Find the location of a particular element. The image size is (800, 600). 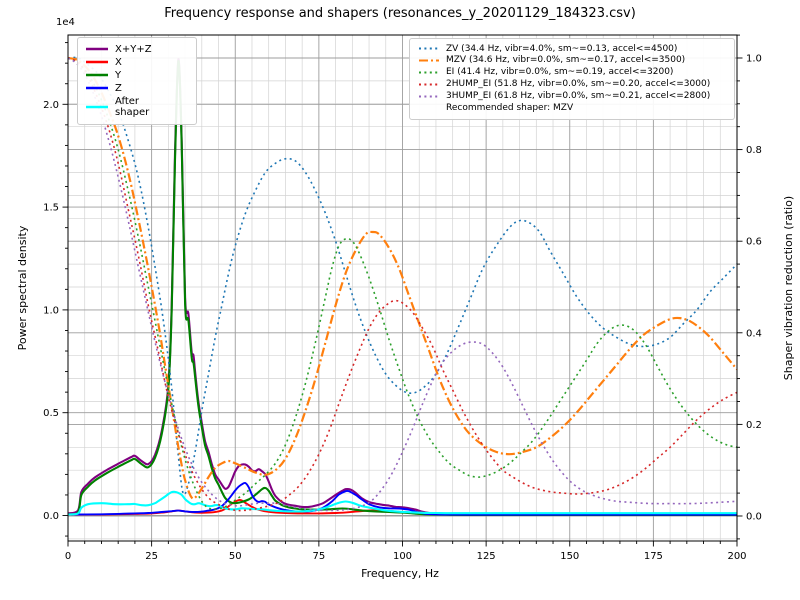

y-right-tick-label: 0.6 is located at coordinates (754, 242).